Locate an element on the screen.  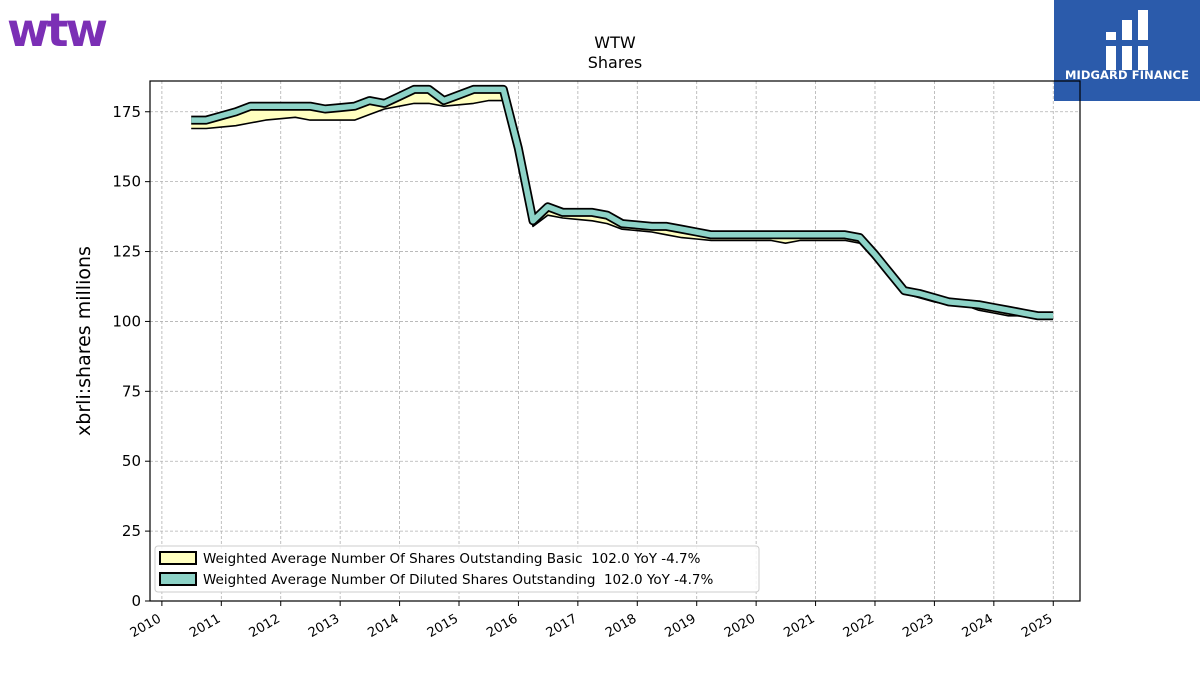
x-tick-label: 2018 is located at coordinates (621, 626).